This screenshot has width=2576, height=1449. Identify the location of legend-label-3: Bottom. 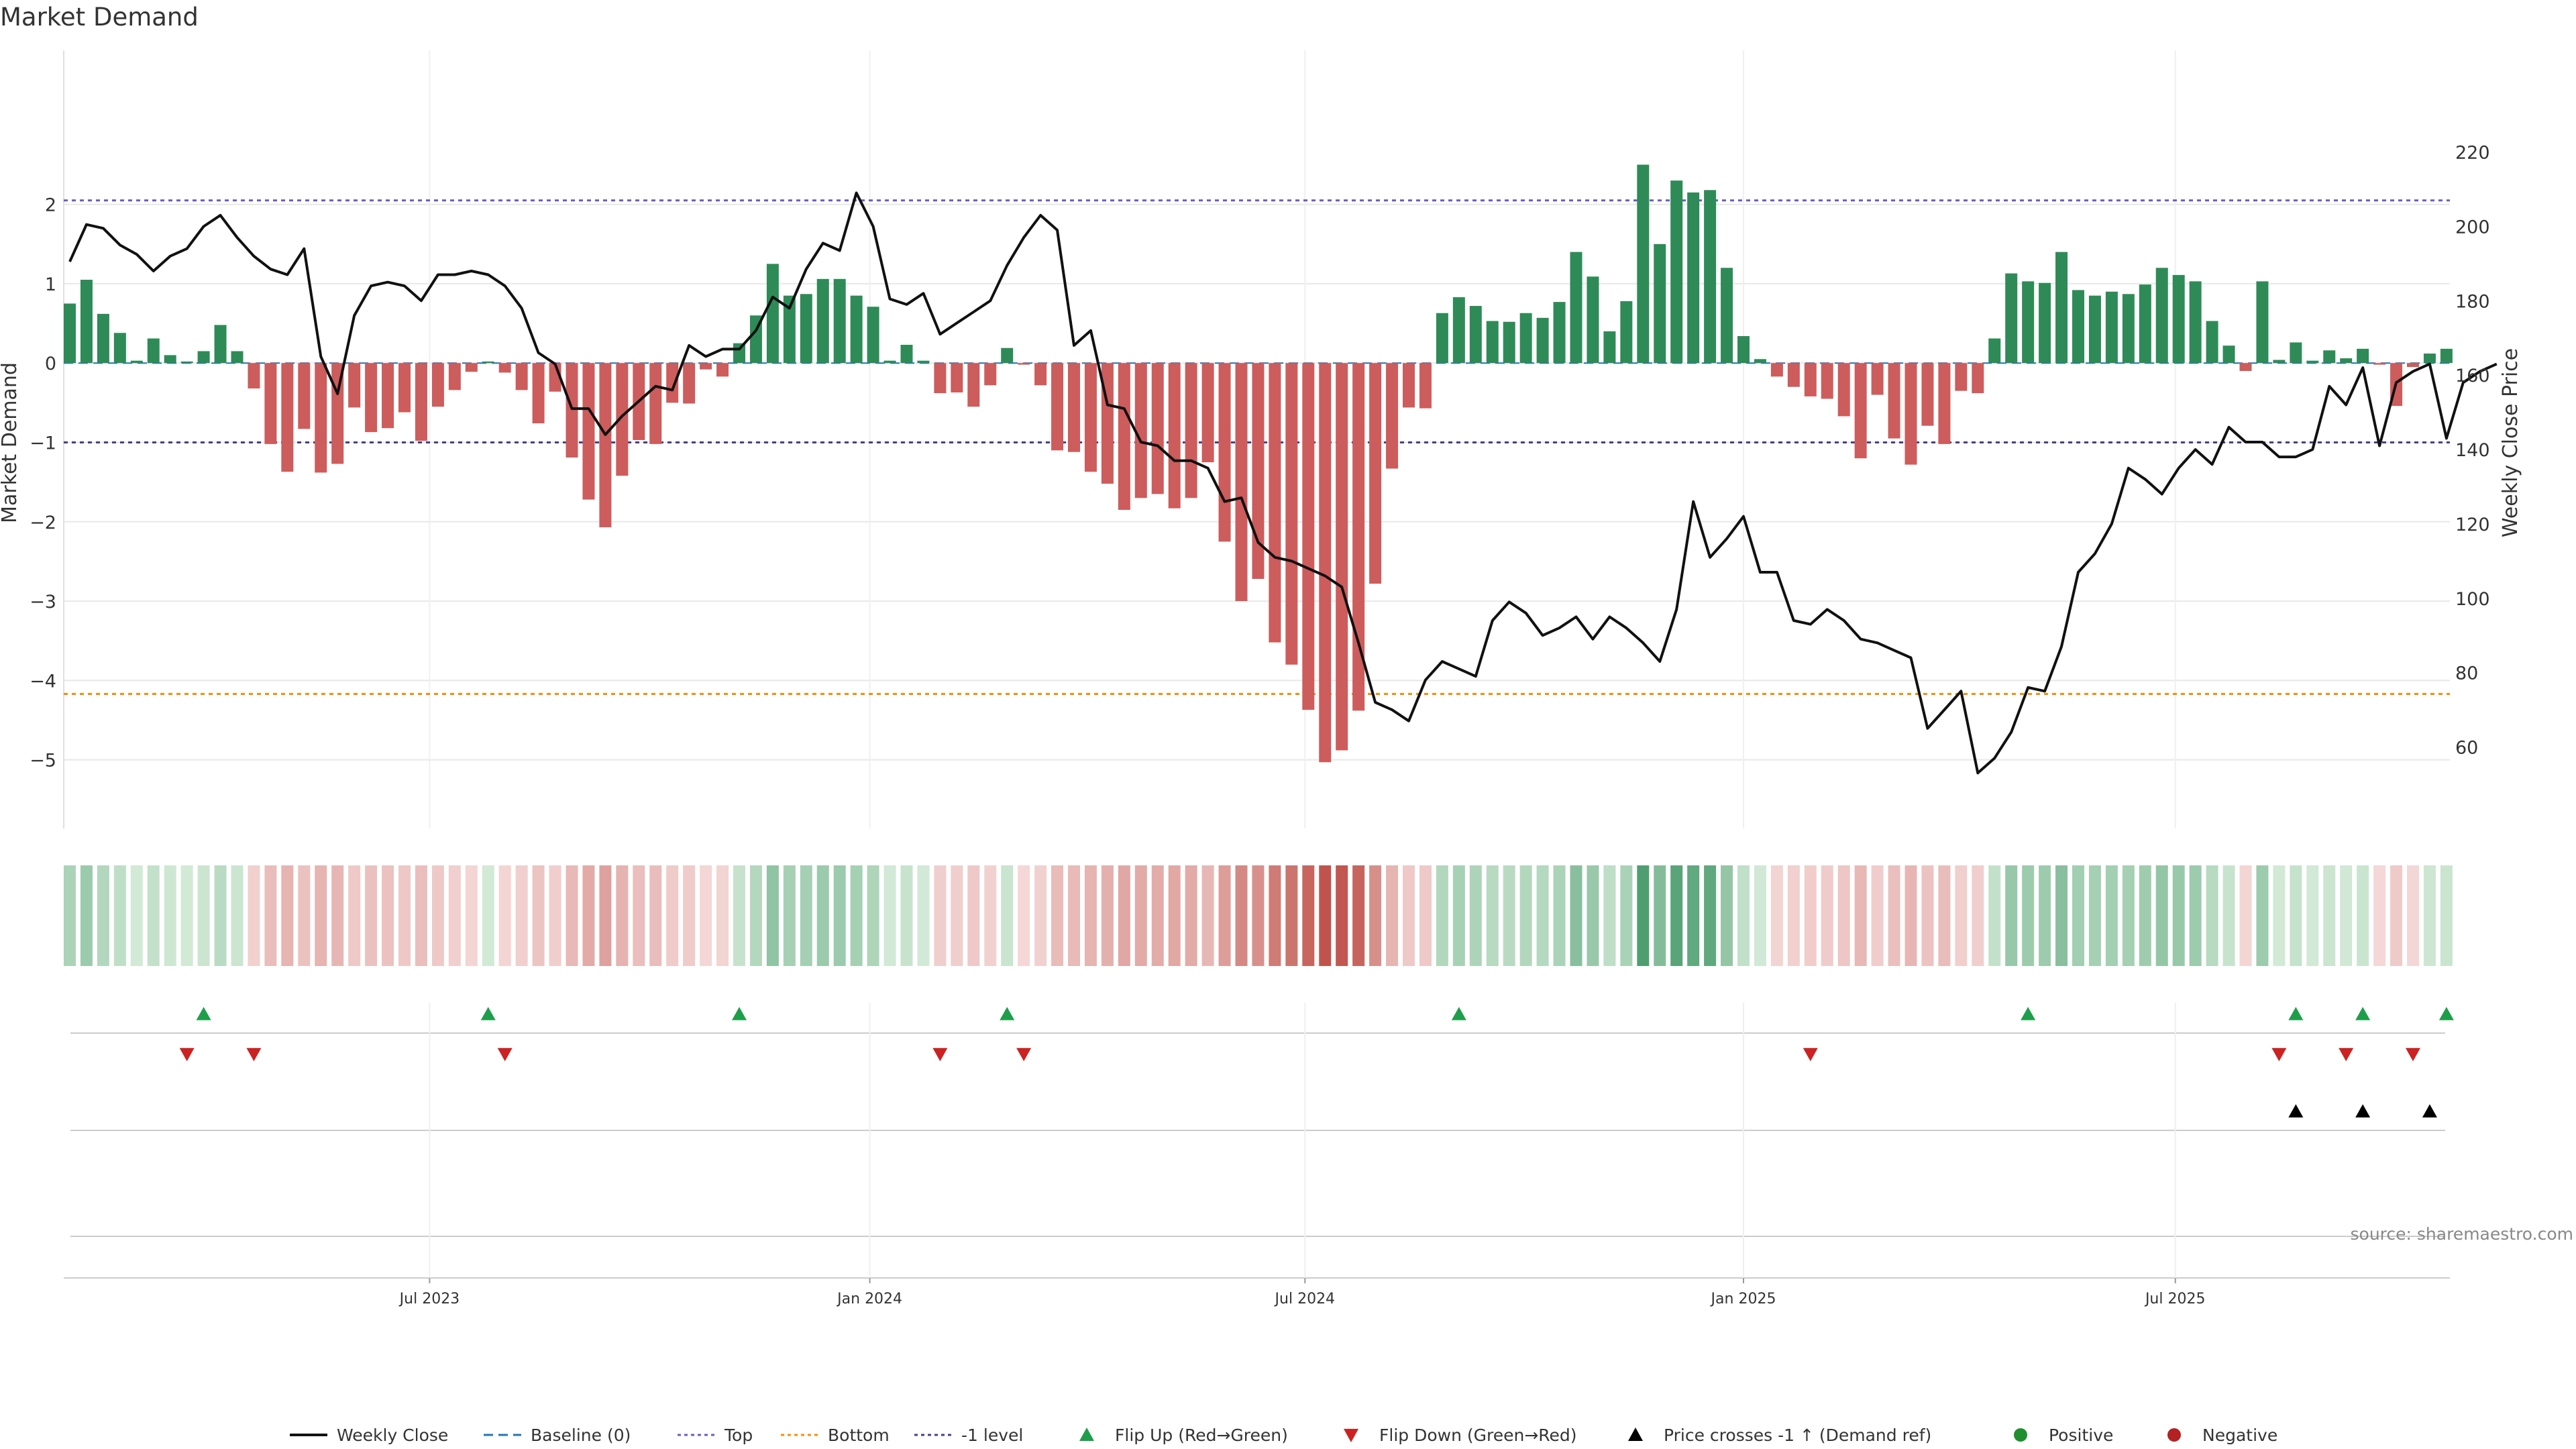
(859, 1435).